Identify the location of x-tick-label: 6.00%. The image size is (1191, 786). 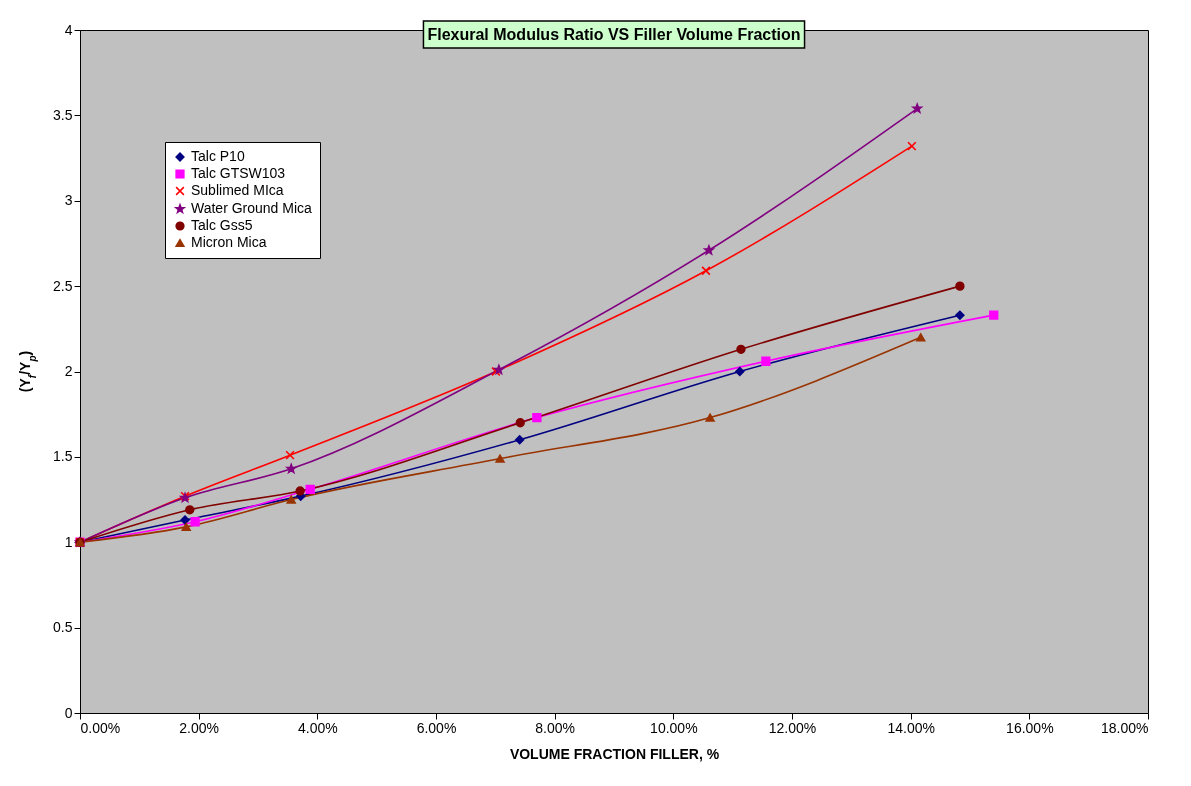
(436, 727).